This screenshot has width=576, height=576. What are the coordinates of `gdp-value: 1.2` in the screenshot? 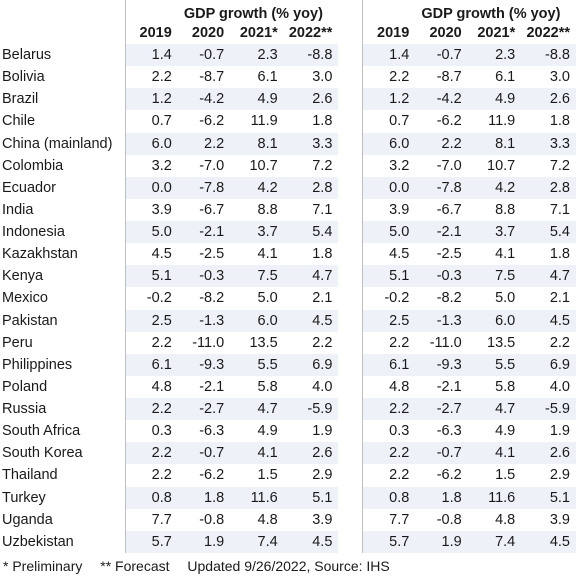 It's located at (151, 99).